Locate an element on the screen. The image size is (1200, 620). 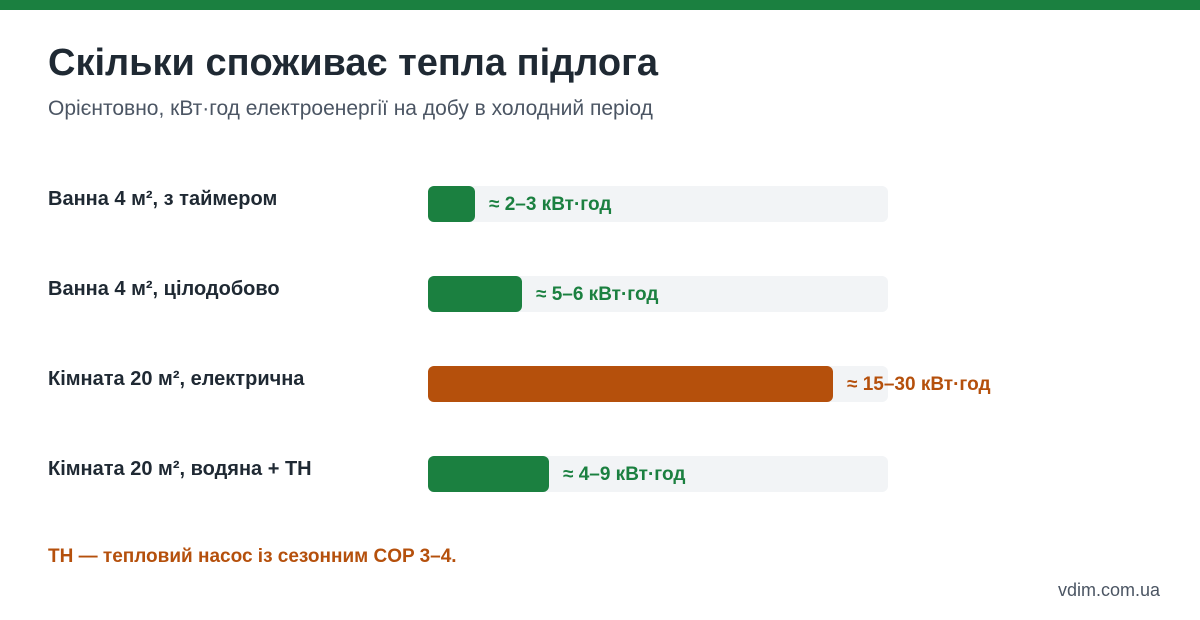
chart-title: Скільки споживає тепла підлога is located at coordinates (353, 63).